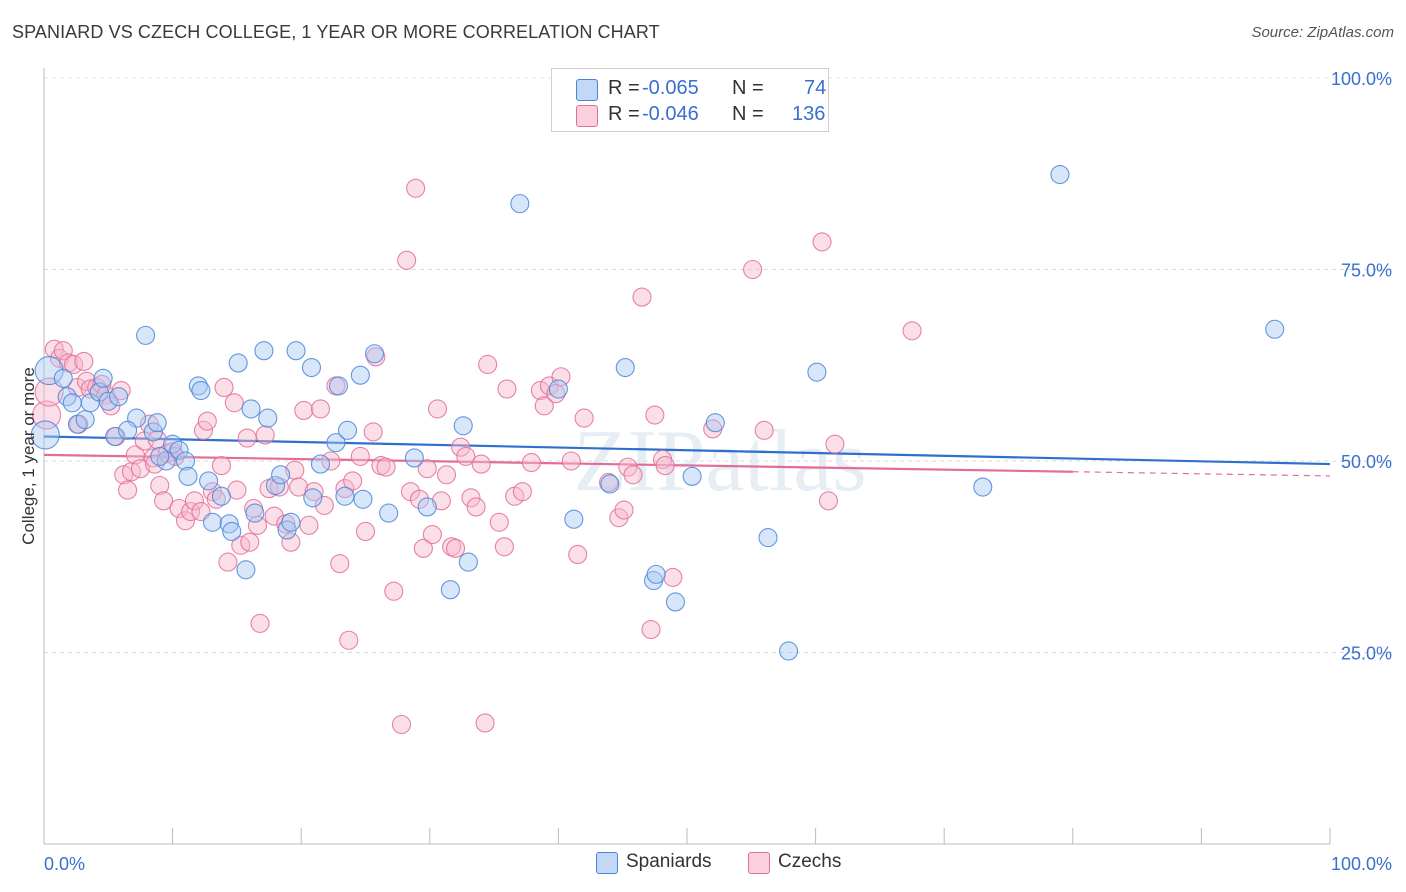  What do you see at coordinates (624, 114) in the screenshot?
I see `legend-r-label: R =` at bounding box center [624, 114].